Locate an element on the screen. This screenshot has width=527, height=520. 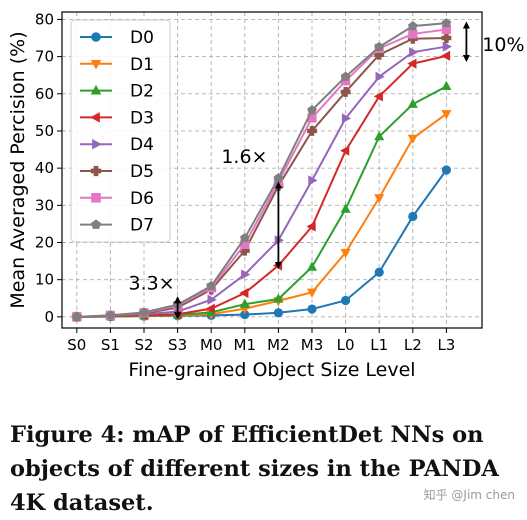
y-tick-label: 50 is located at coordinates (44, 131).